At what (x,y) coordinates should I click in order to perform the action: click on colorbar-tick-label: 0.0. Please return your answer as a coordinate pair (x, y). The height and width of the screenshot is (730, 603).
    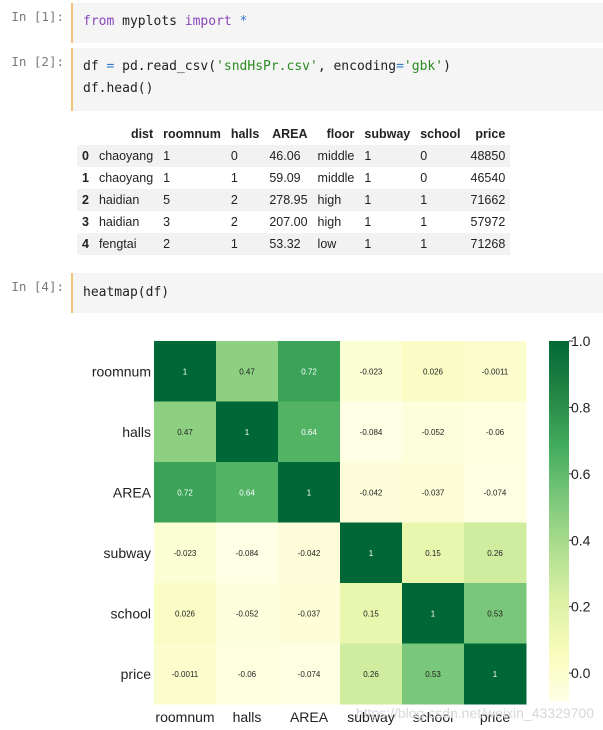
    Looking at the image, I should click on (581, 673).